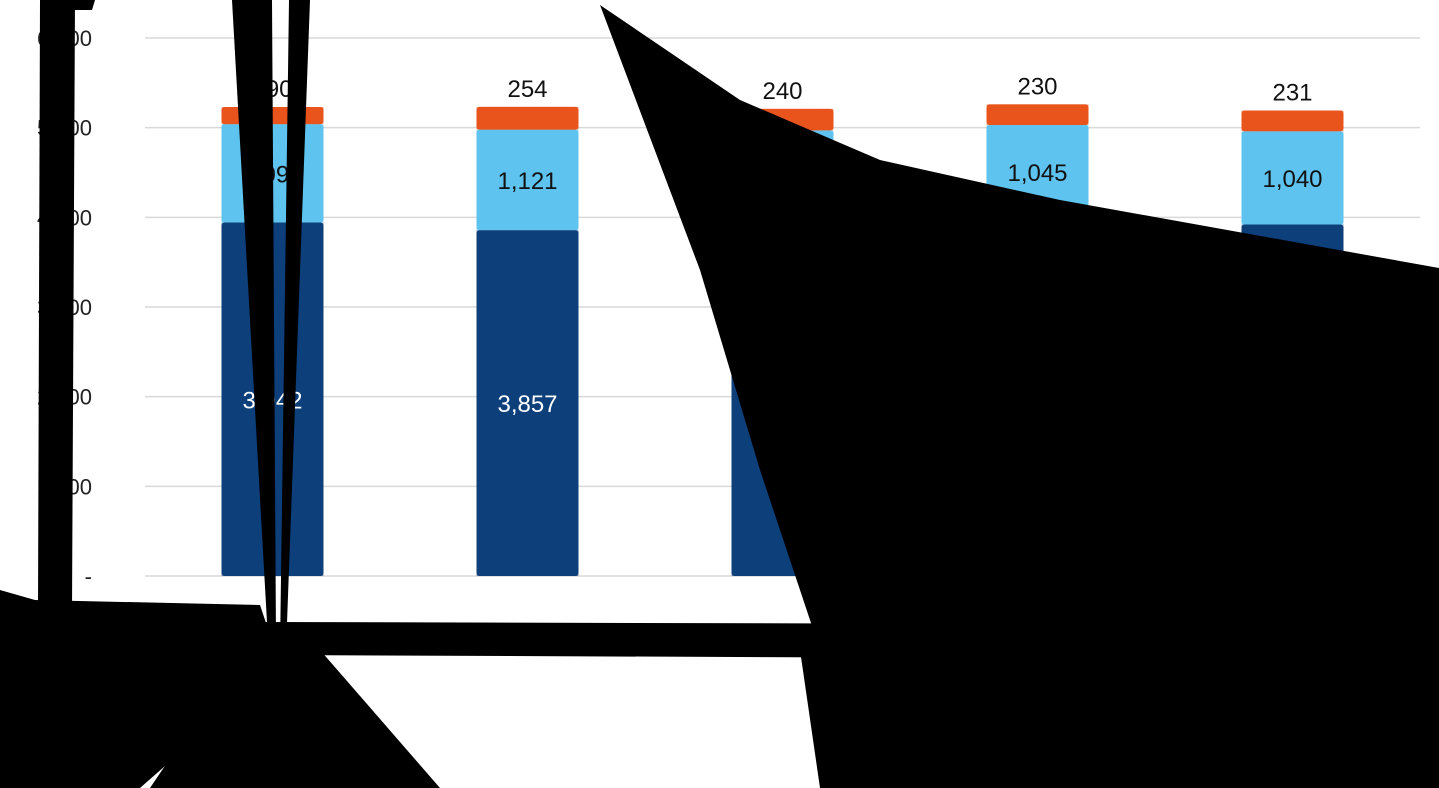  What do you see at coordinates (1292, 93) in the screenshot?
I see `data-label: 231` at bounding box center [1292, 93].